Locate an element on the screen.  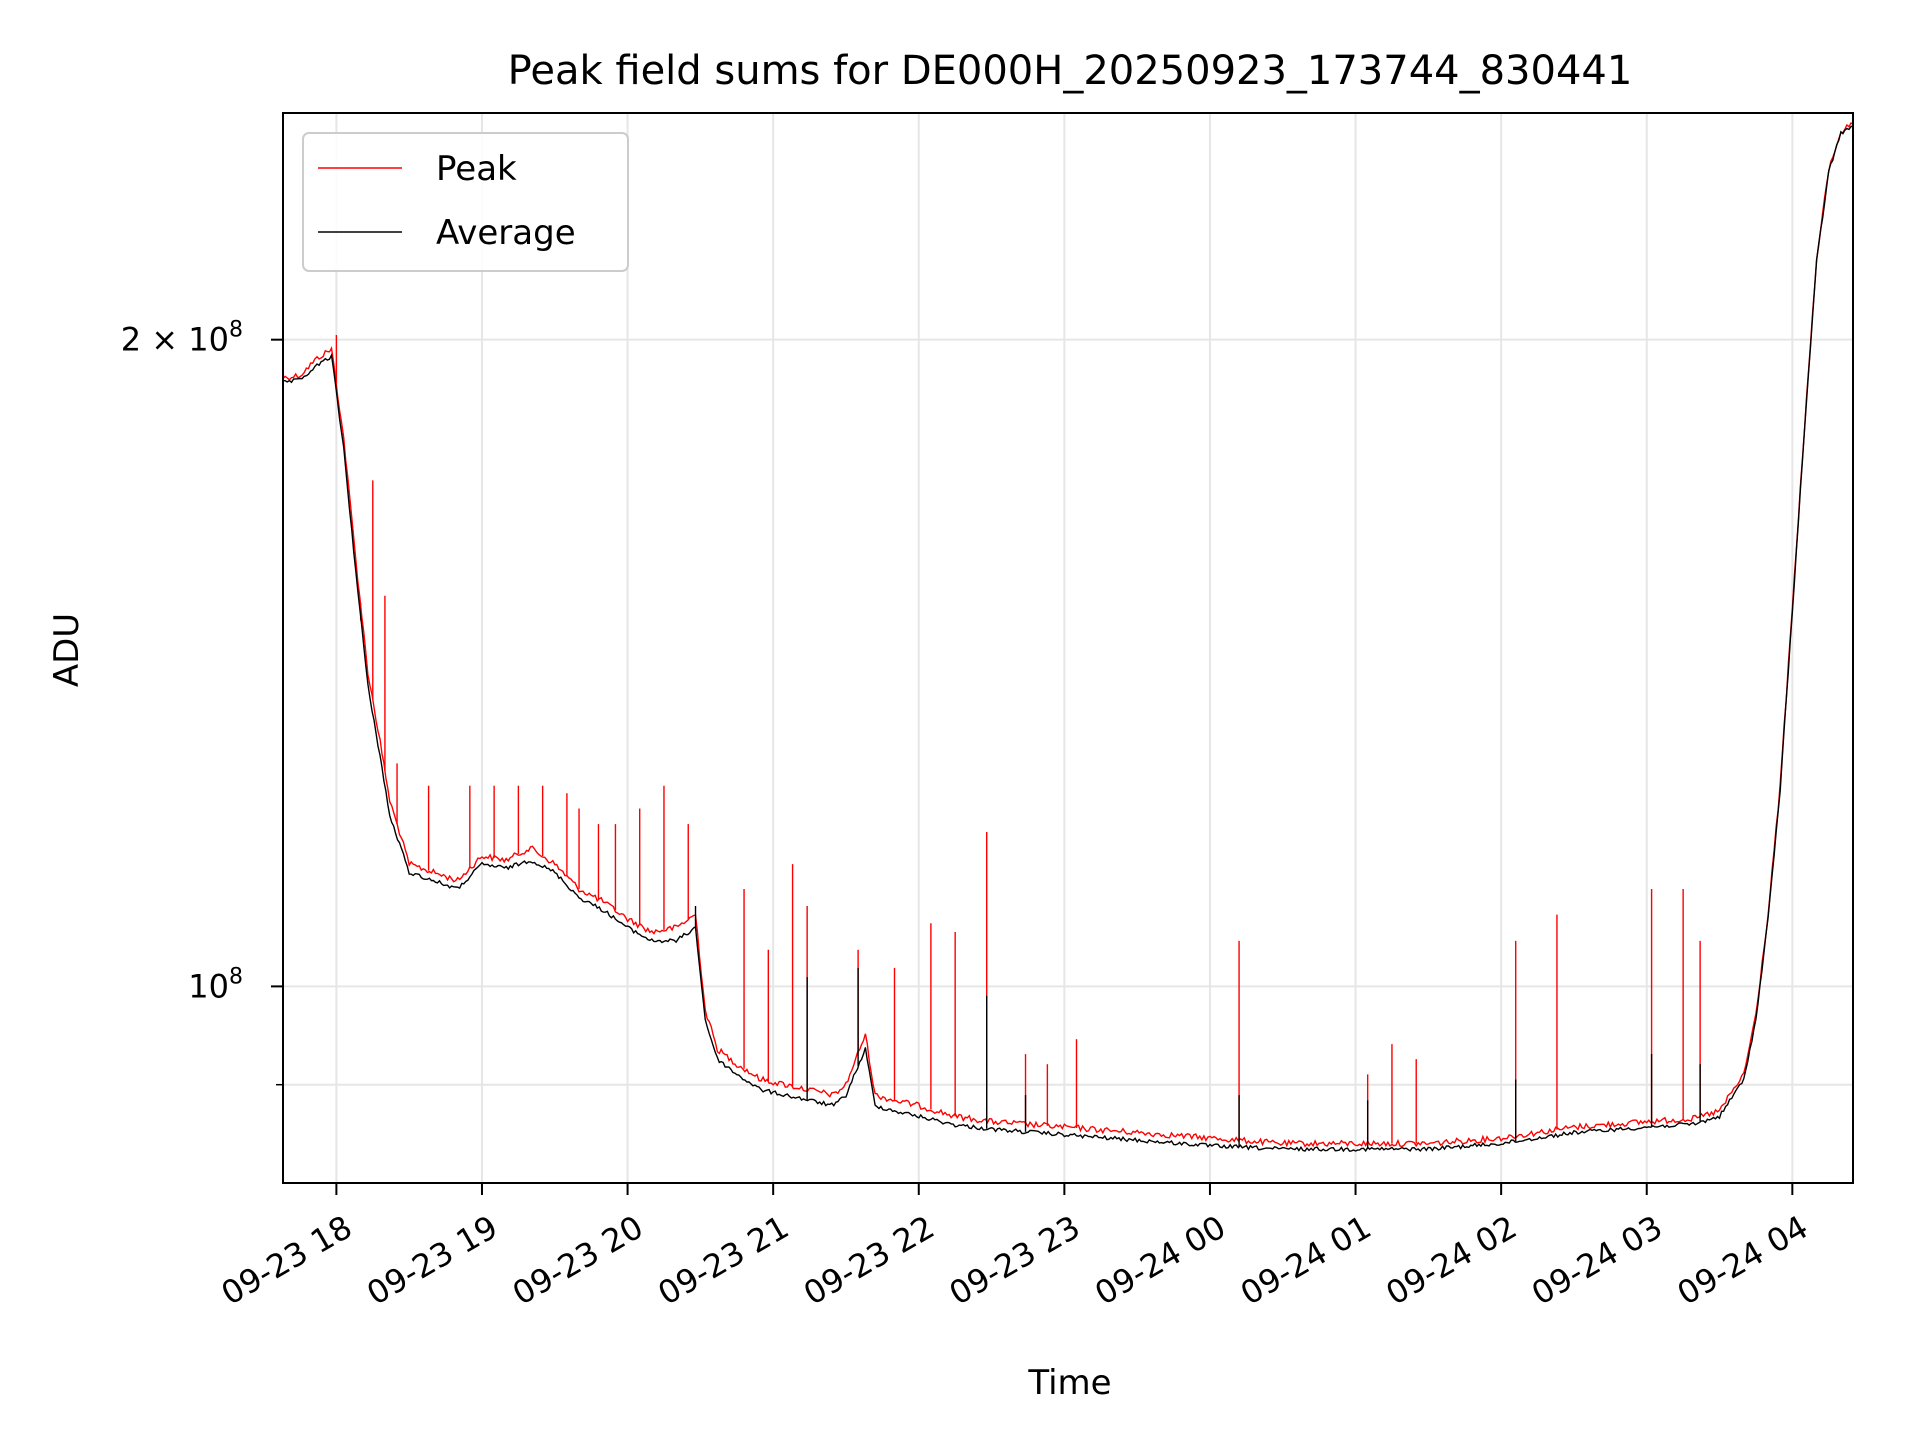
y-axis-label: ADU is located at coordinates (67, 650).